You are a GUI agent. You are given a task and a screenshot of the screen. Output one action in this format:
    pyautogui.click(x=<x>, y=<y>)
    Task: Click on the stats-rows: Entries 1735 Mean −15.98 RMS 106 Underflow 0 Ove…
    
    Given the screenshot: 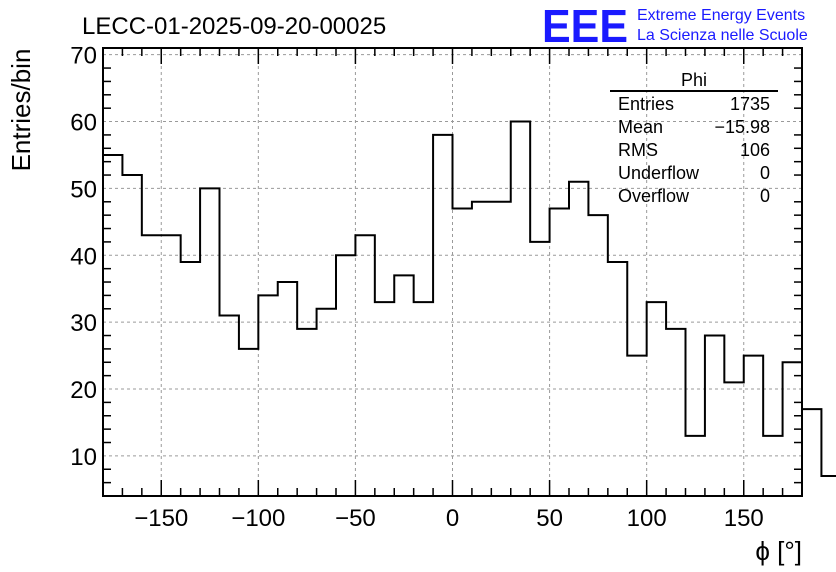 What is the action you would take?
    pyautogui.click(x=694, y=150)
    